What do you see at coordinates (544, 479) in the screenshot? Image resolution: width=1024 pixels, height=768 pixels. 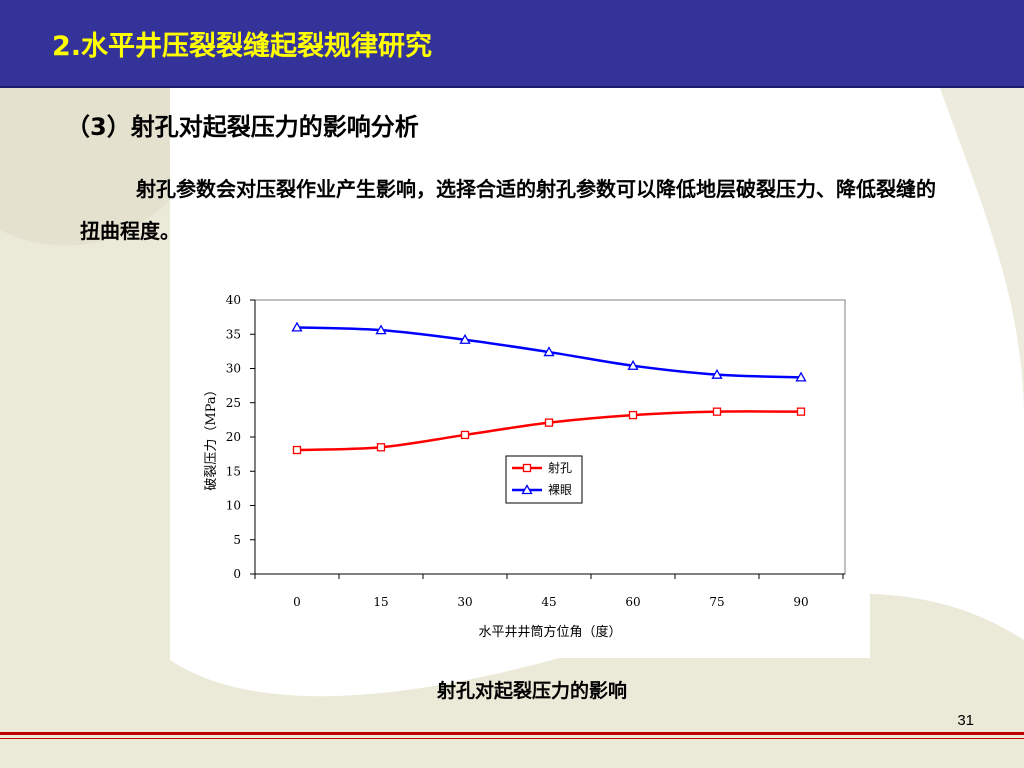 I see `legend-box` at bounding box center [544, 479].